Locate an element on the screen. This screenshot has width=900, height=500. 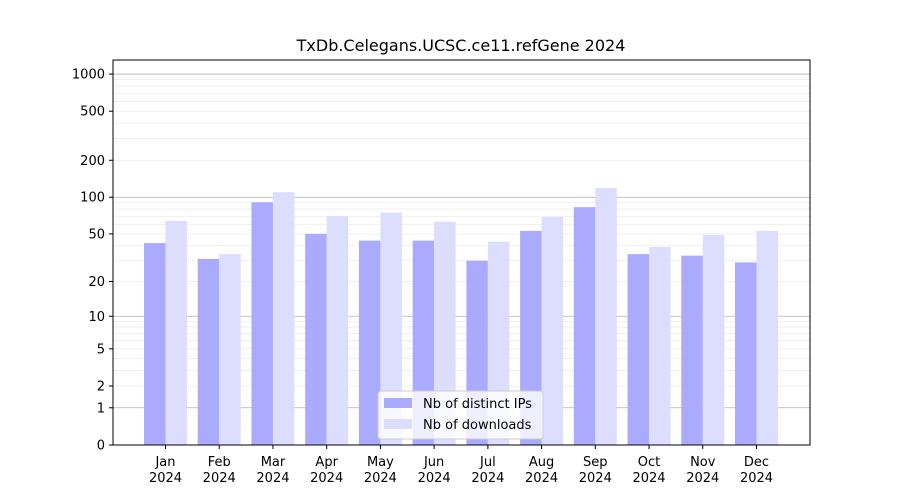
y-tick-label: 1 is located at coordinates (101, 408).